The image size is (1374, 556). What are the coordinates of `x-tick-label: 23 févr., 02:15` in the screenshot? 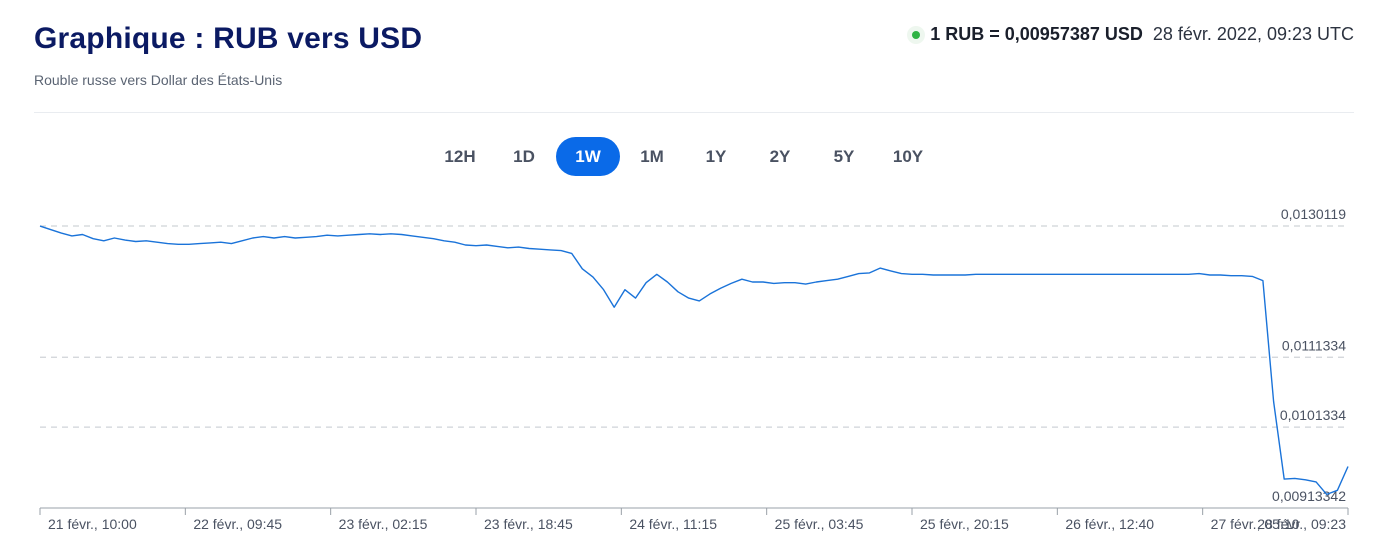 It's located at (383, 524).